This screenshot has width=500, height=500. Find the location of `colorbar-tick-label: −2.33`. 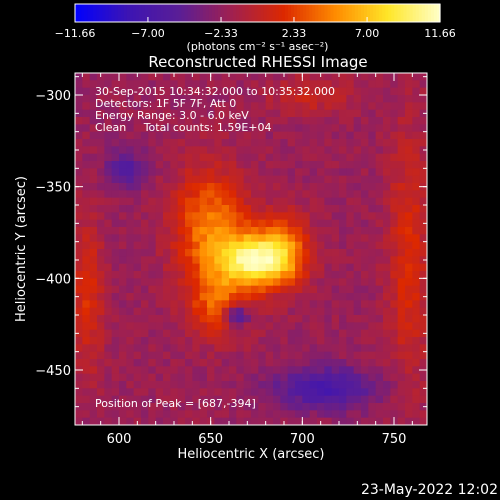

colorbar-tick-label: −2.33 is located at coordinates (221, 33).